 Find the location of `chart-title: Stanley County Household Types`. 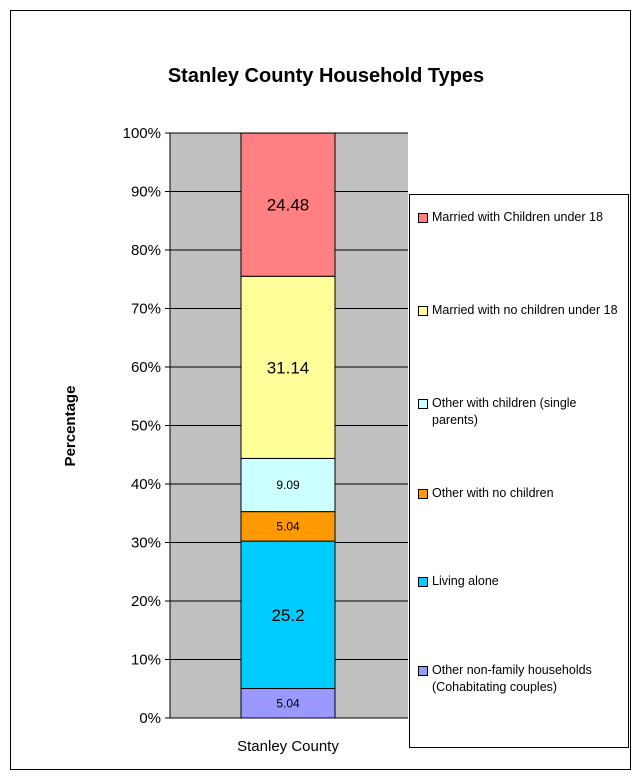

chart-title: Stanley County Household Types is located at coordinates (326, 76).